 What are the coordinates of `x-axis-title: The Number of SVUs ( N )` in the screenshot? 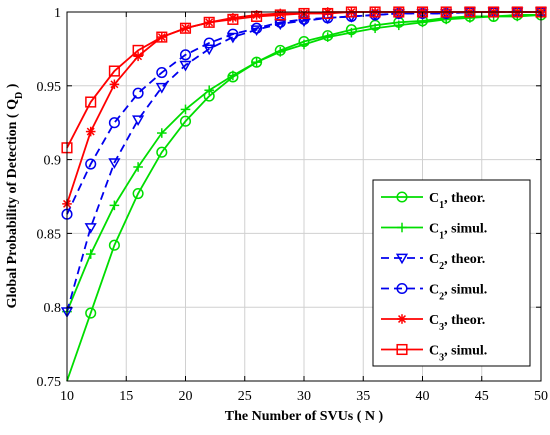 It's located at (304, 416).